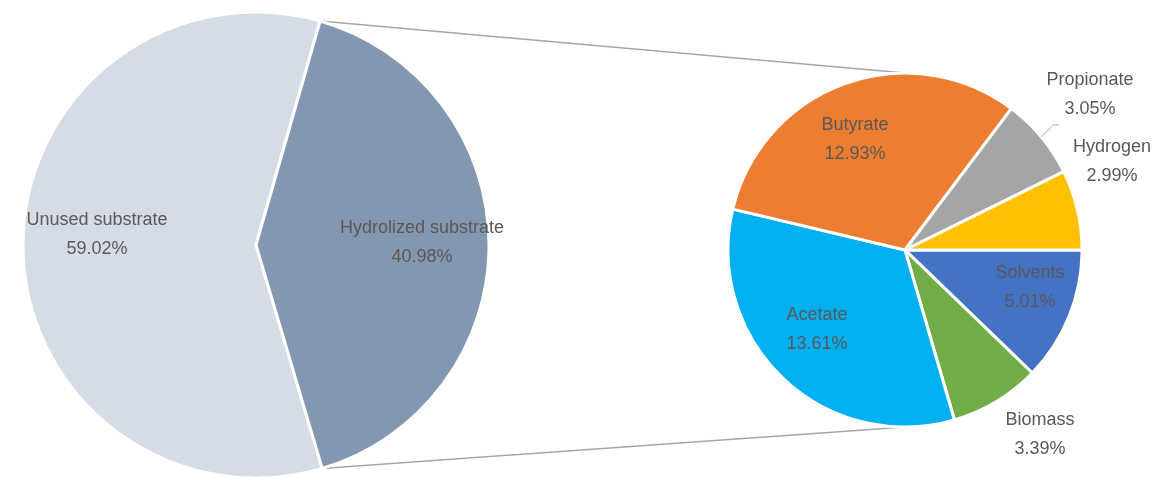 The height and width of the screenshot is (477, 1171). Describe the element at coordinates (855, 153) in the screenshot. I see `data-label: 12.93%` at that location.